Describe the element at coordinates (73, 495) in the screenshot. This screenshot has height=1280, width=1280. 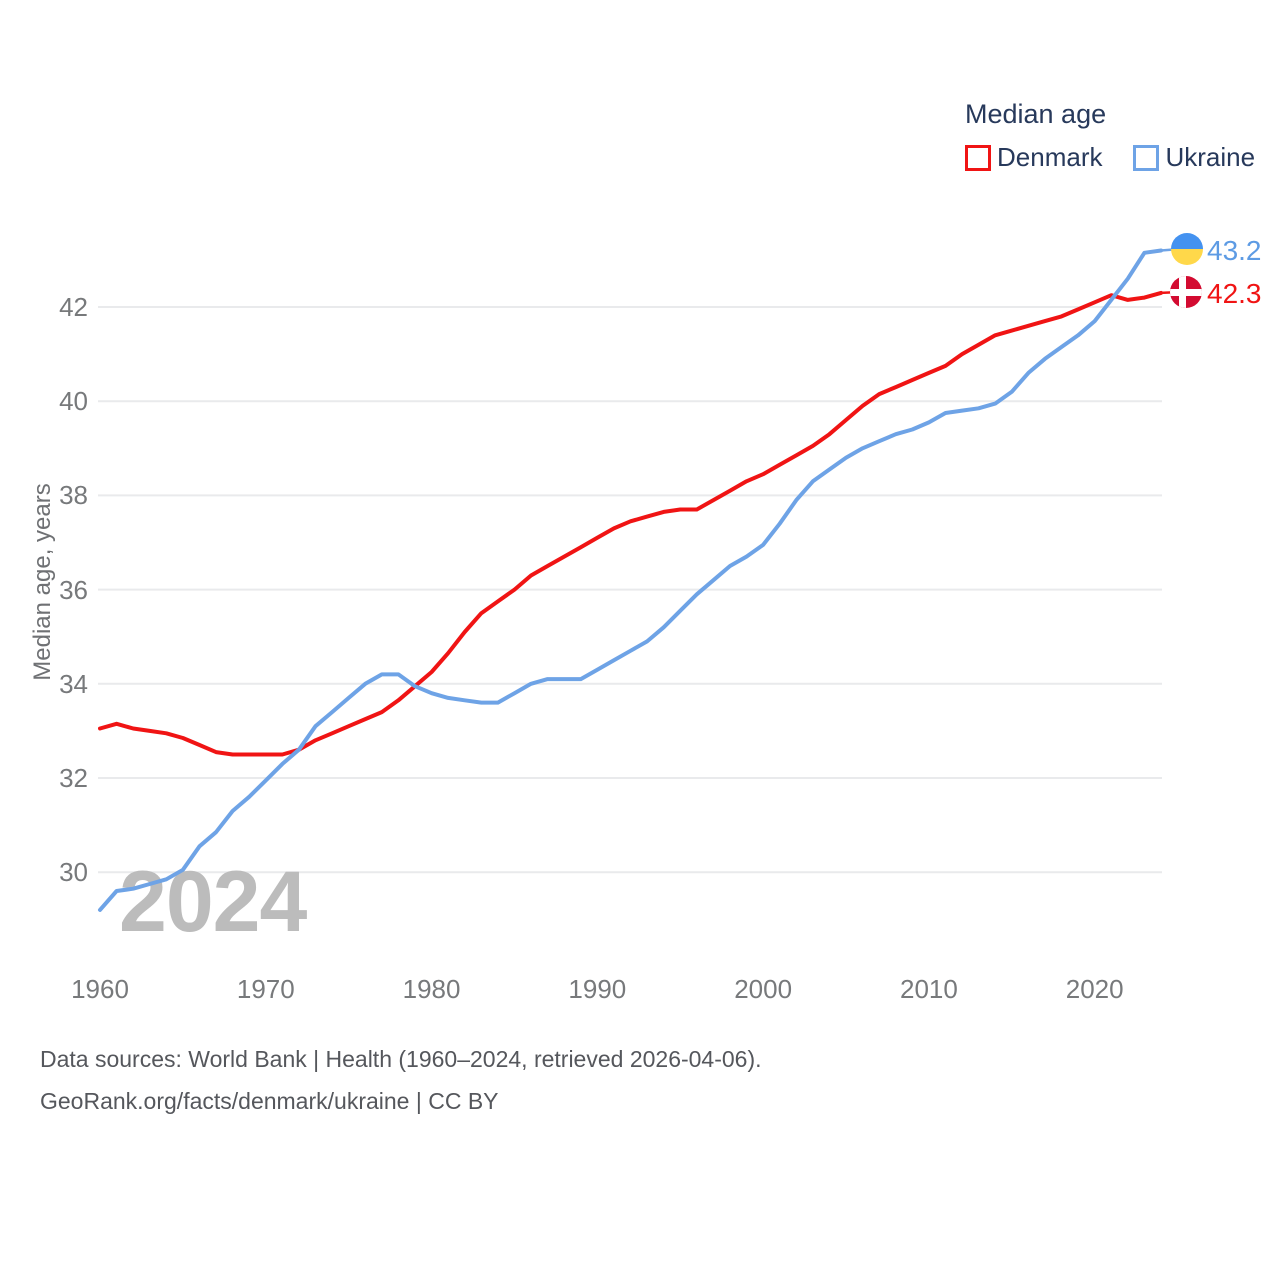
I see `y-tick-label: 38` at that location.